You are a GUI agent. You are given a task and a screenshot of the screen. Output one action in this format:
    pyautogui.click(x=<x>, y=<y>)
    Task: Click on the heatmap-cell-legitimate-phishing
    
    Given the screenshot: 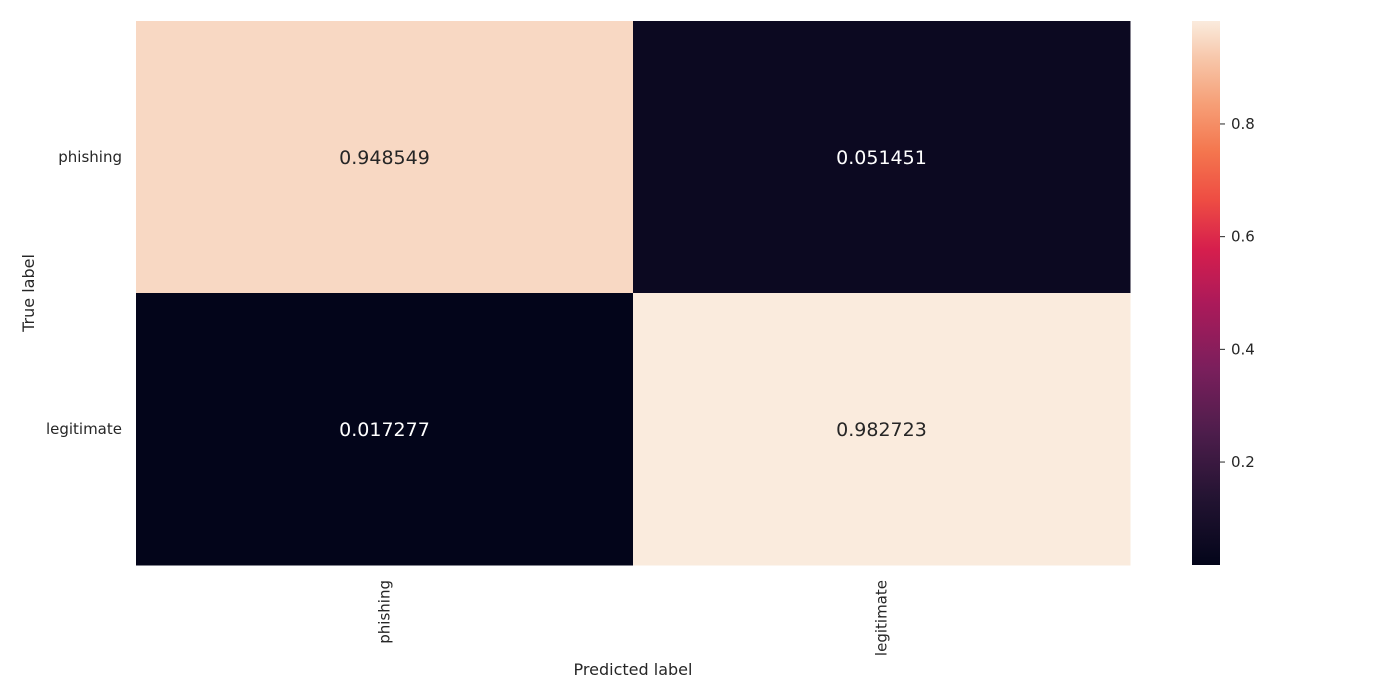 What is the action you would take?
    pyautogui.click(x=385, y=429)
    